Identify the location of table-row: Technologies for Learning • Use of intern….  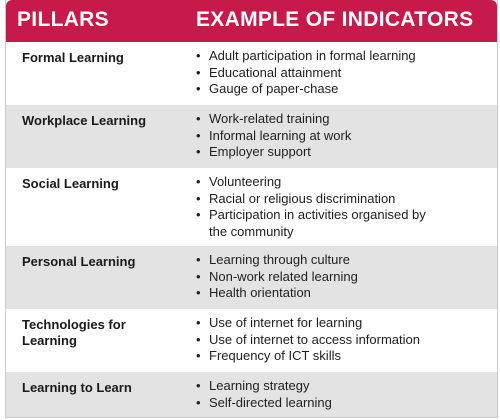
(251, 340).